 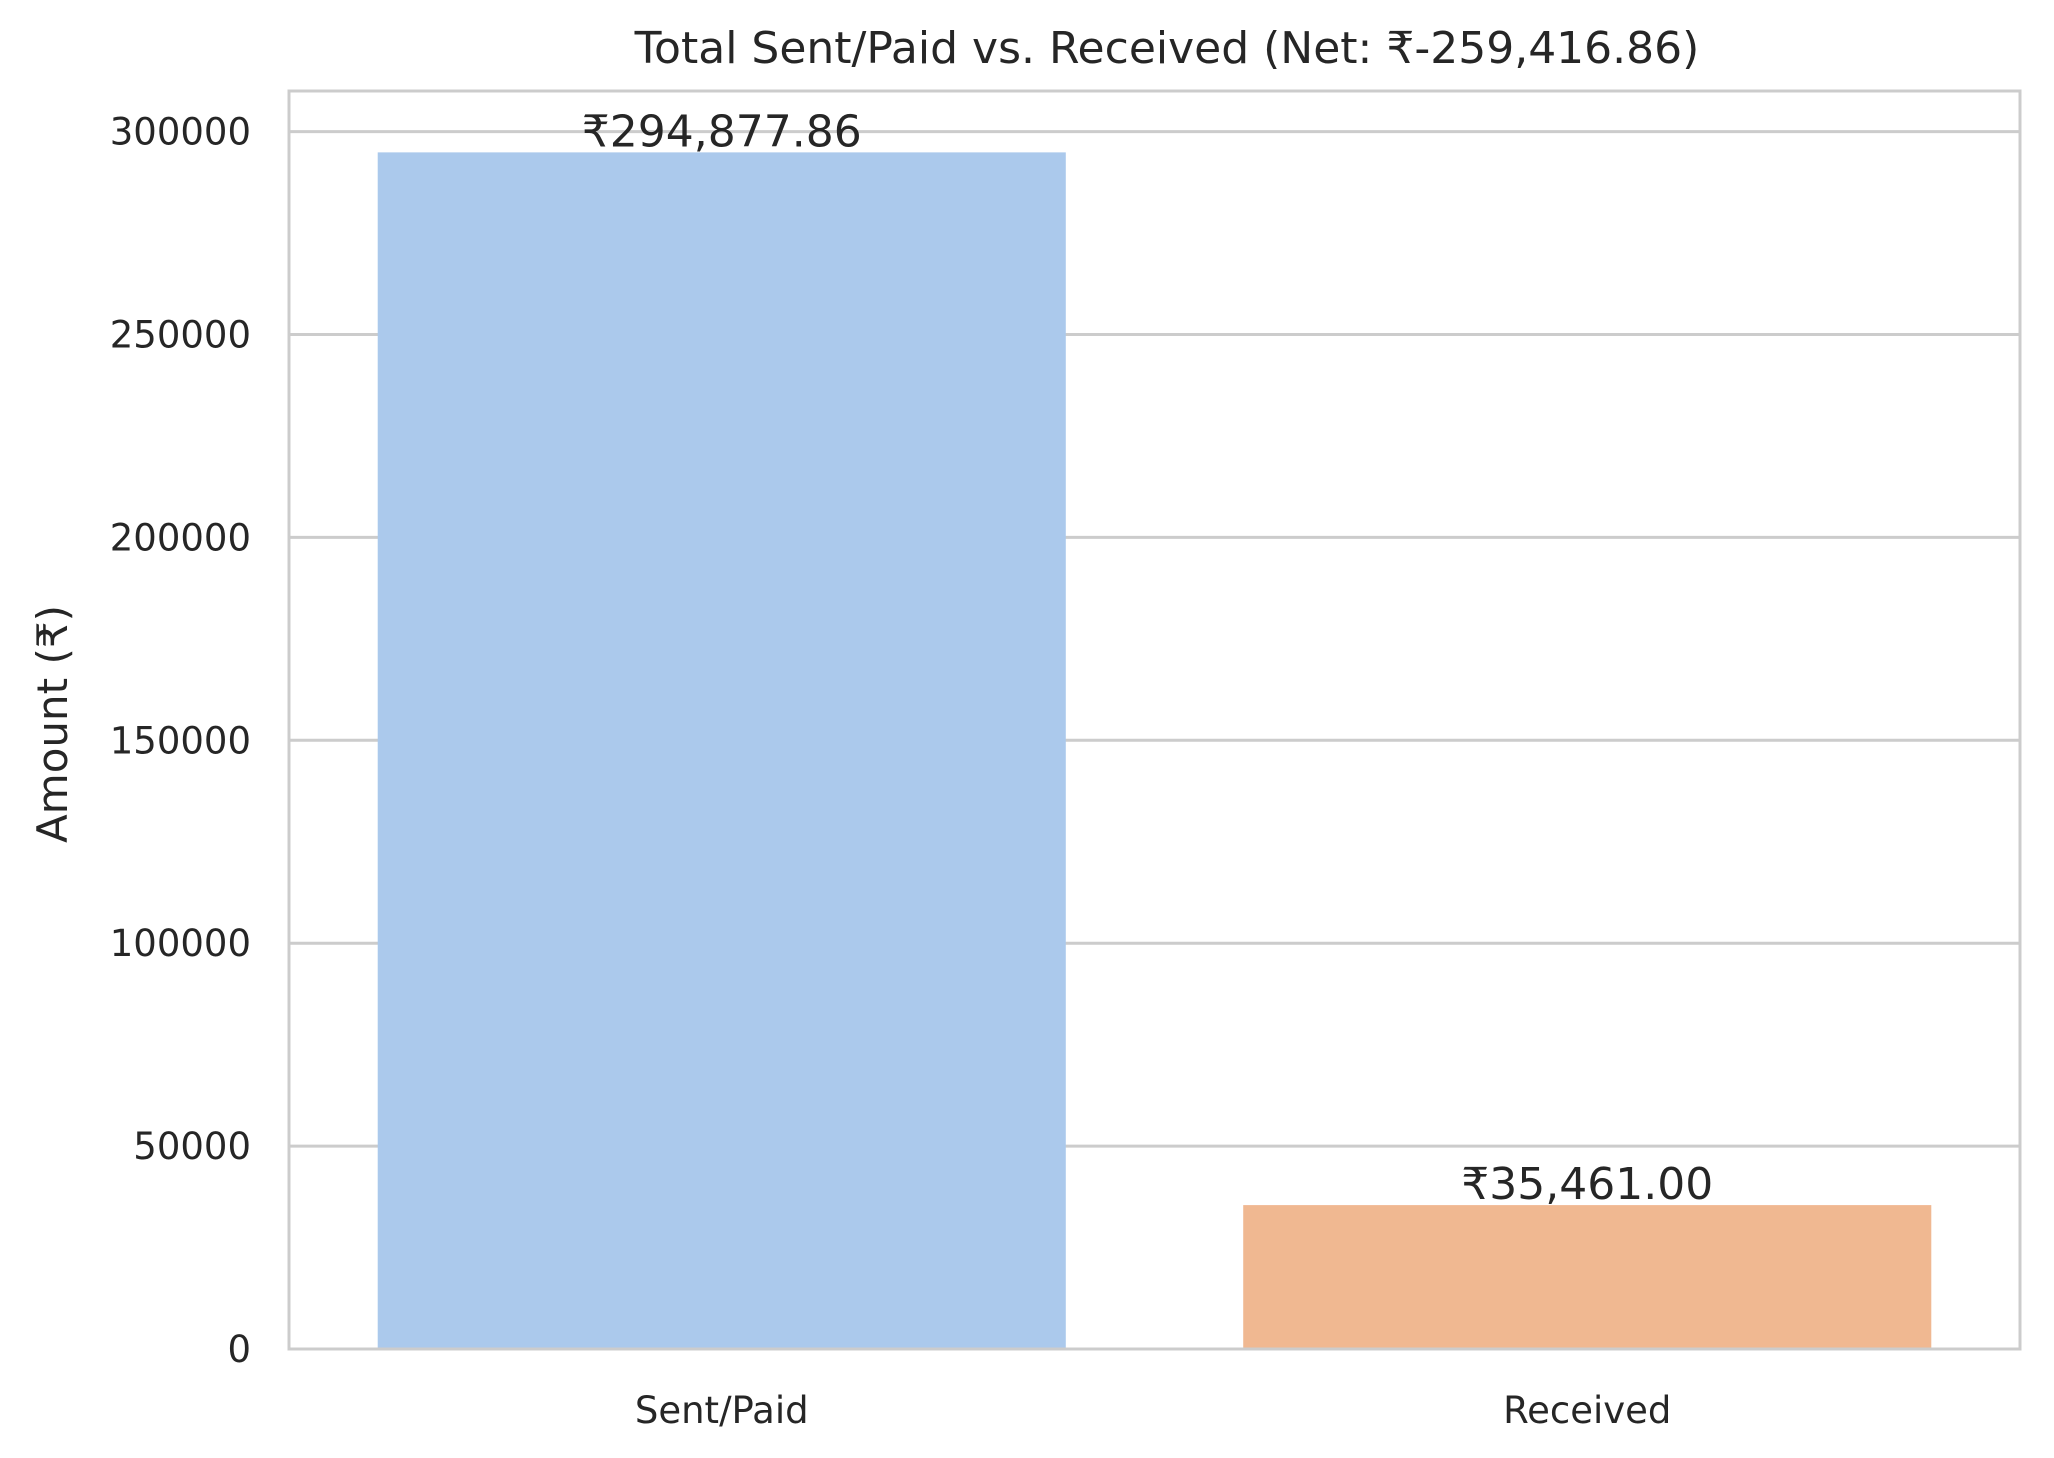 I want to click on y-tick-label: 250000, so click(x=180, y=334).